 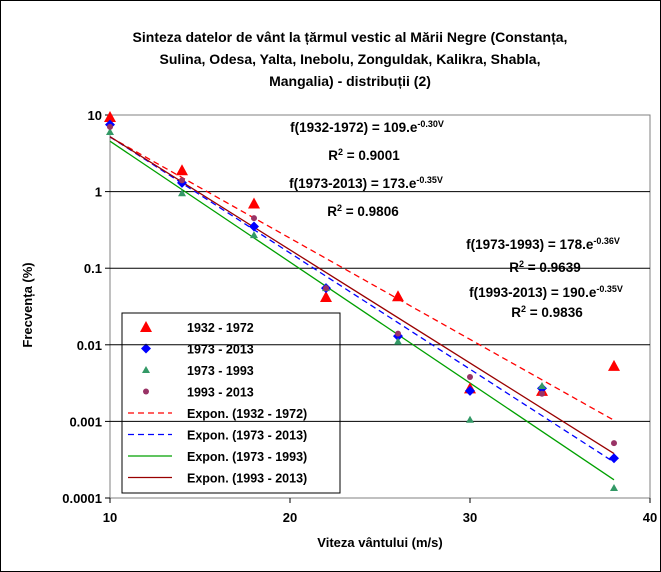 I want to click on annotation: R2 = 0.9639, so click(x=544, y=267).